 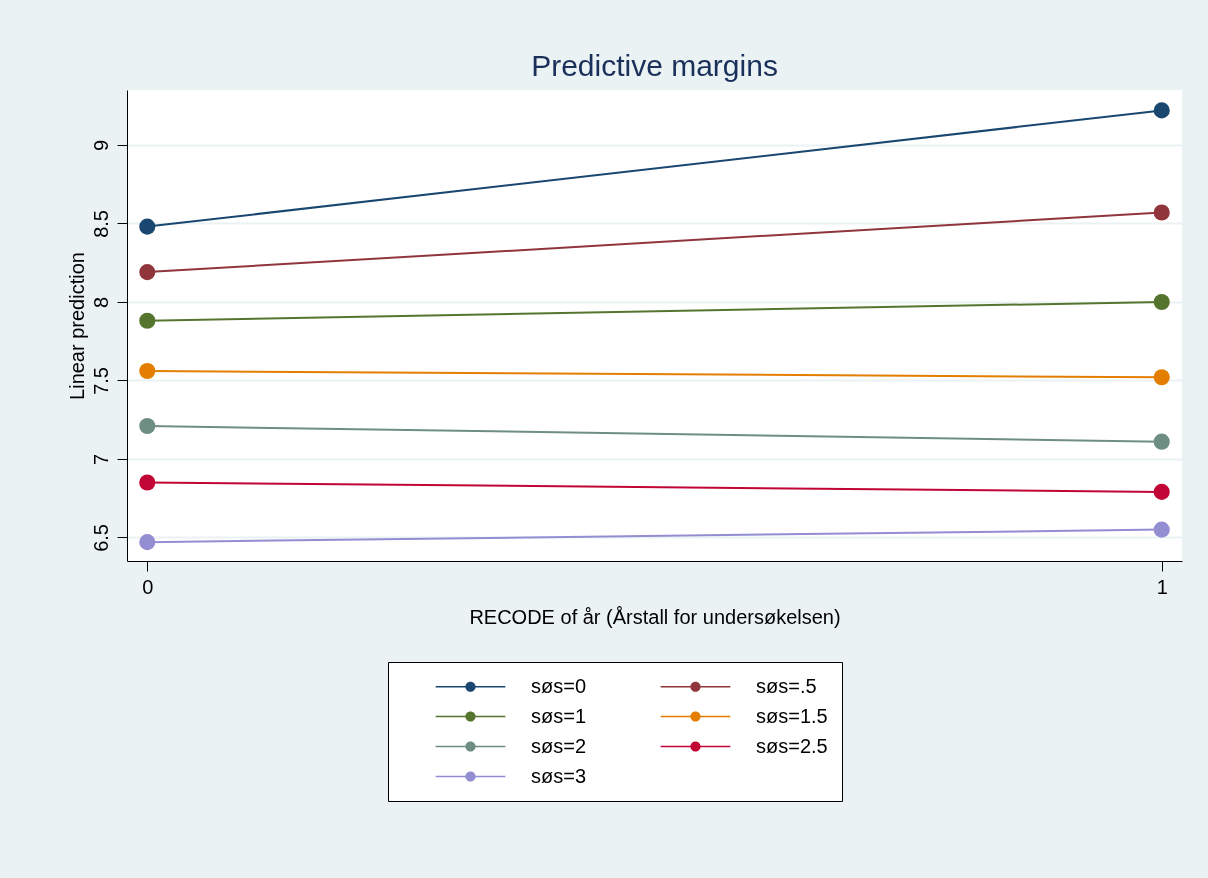 What do you see at coordinates (792, 715) in the screenshot?
I see `legend-label: søs=1.5` at bounding box center [792, 715].